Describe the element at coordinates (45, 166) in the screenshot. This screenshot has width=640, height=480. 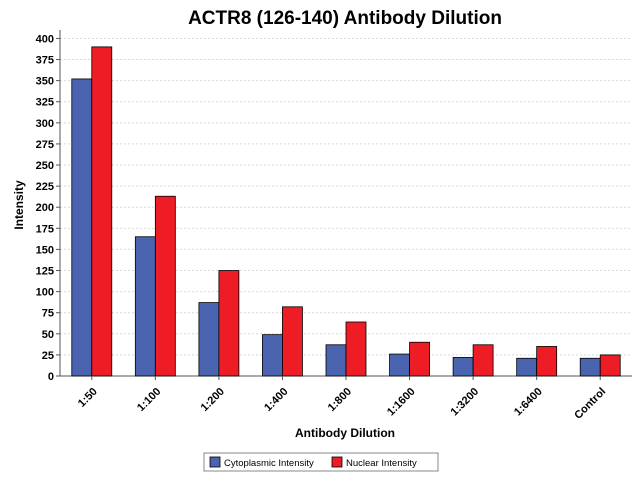
I see `y-tick-label: 250` at that location.